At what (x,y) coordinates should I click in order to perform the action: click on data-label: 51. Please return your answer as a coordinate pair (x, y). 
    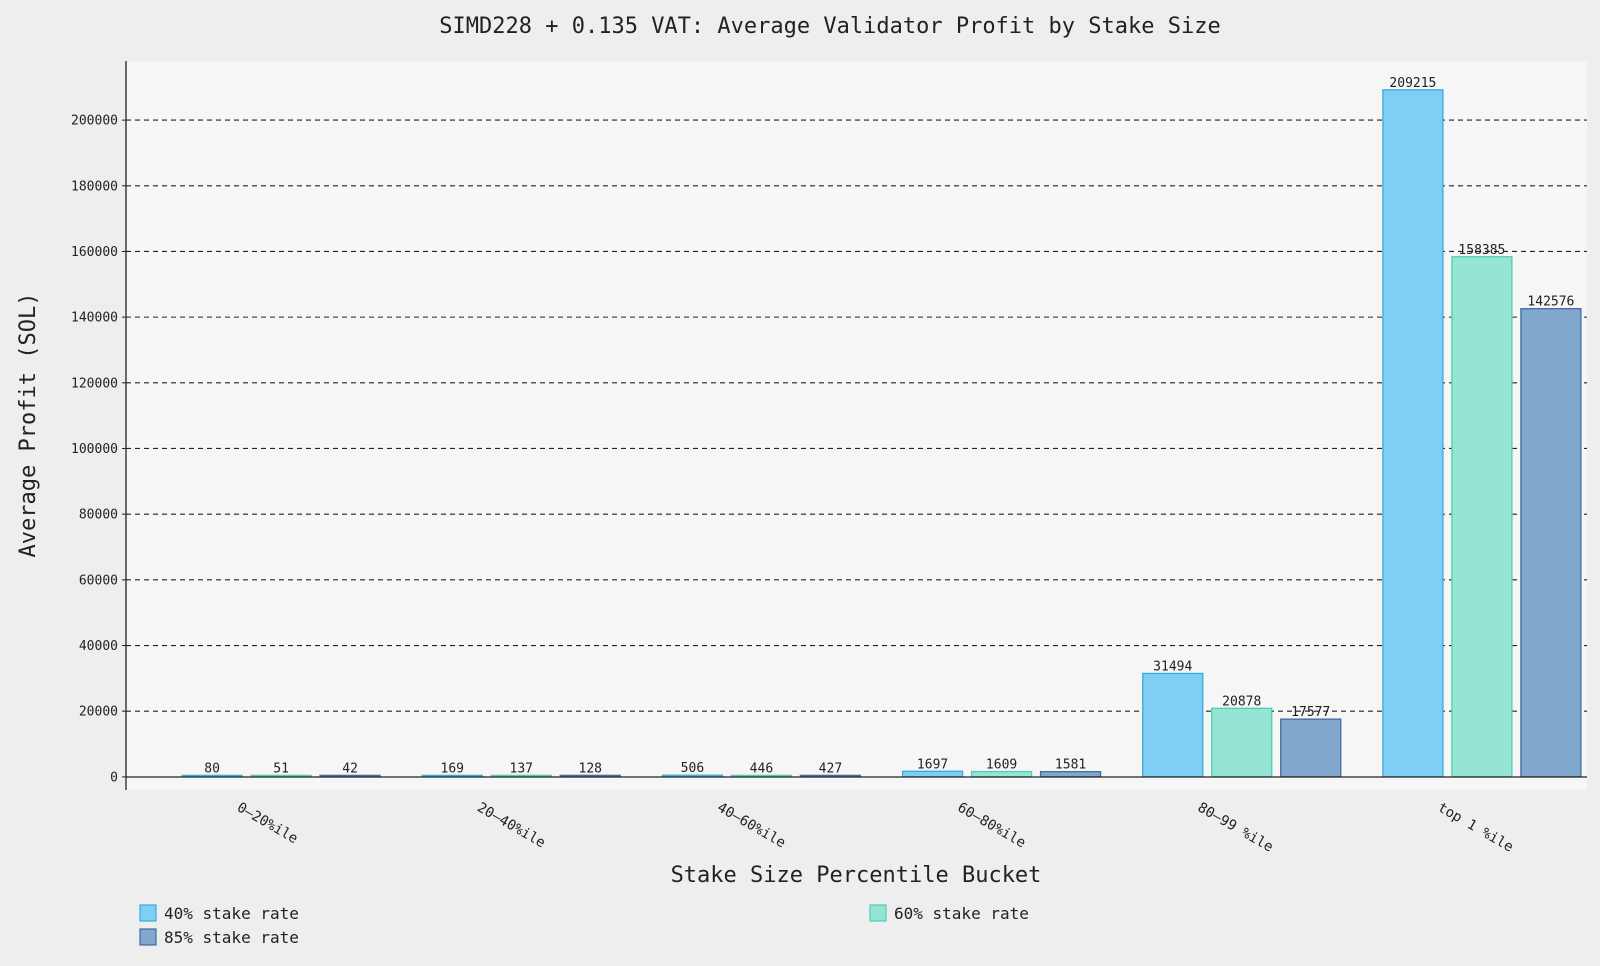
    Looking at the image, I should click on (281, 768).